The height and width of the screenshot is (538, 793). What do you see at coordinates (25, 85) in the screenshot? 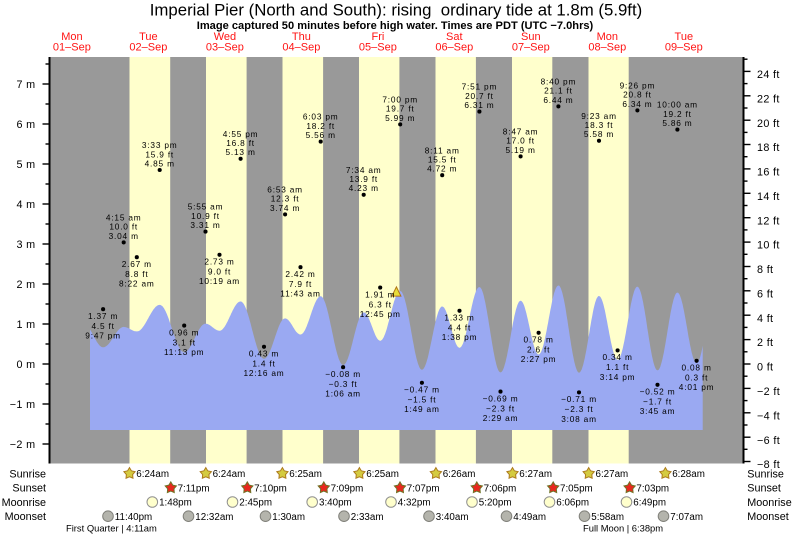
I see `svg-text: 7 m` at bounding box center [25, 85].